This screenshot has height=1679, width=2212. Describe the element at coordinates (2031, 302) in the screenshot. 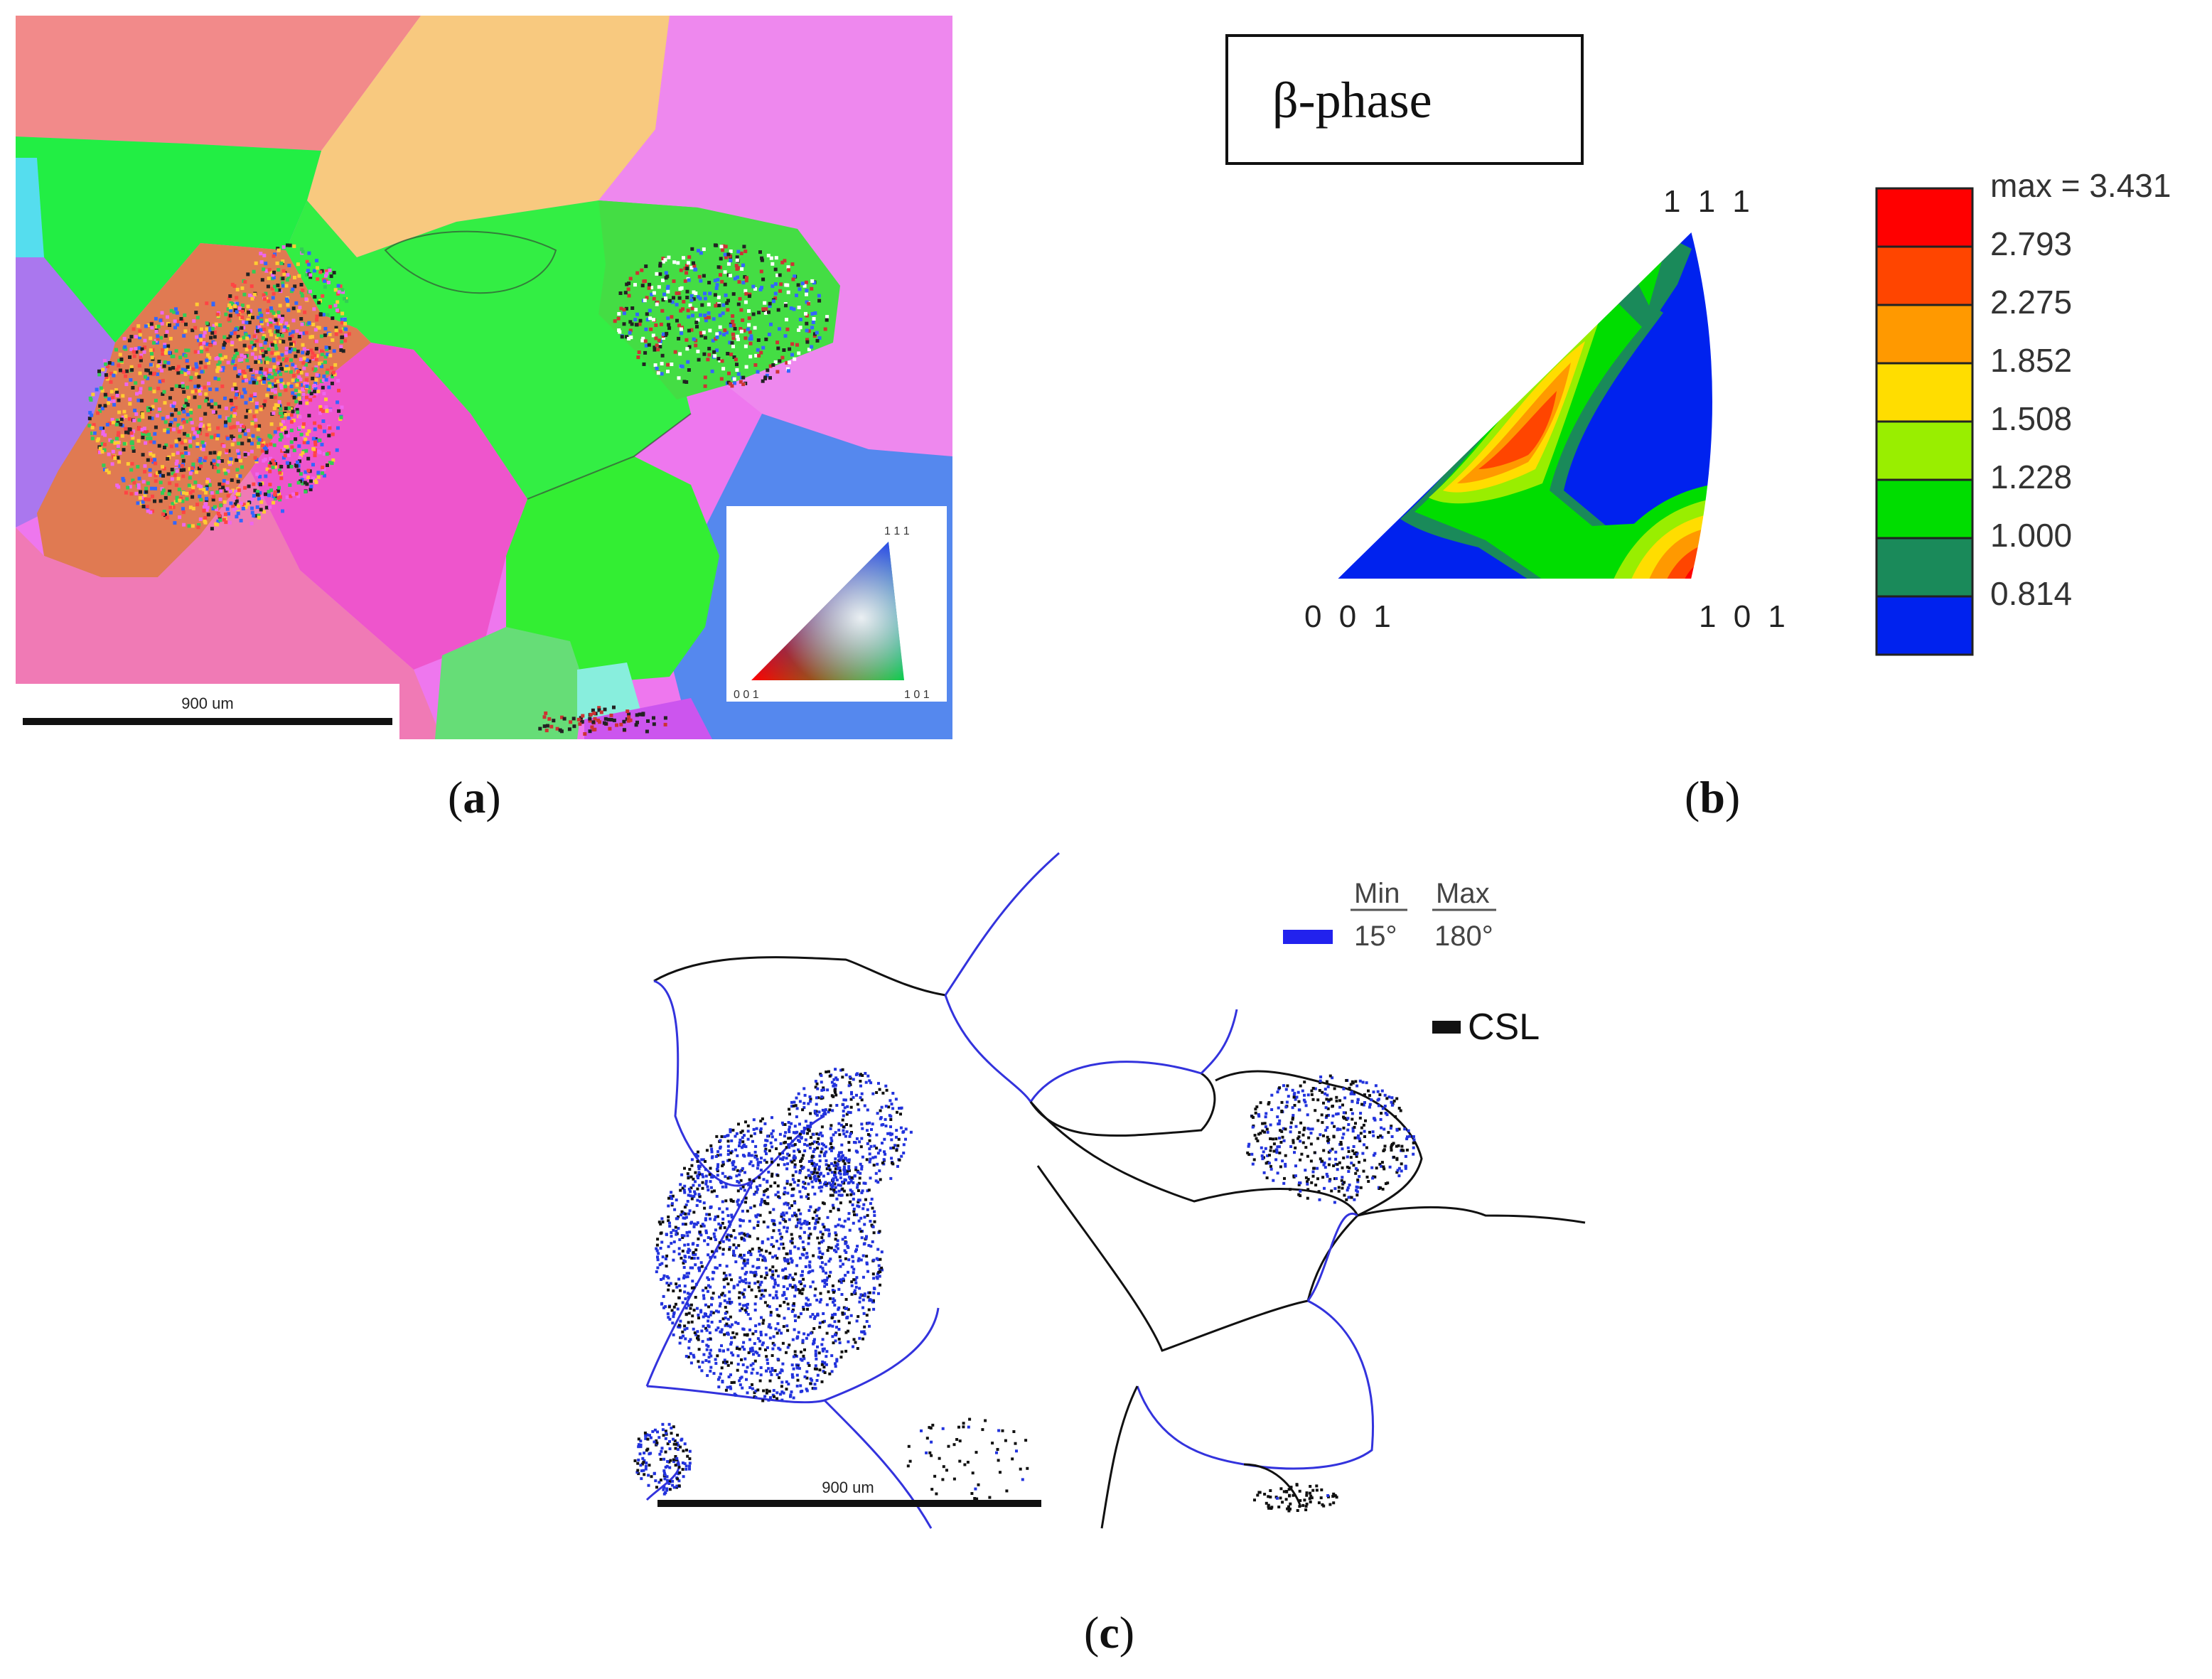

I see `legend-label-2: 2.275` at that location.